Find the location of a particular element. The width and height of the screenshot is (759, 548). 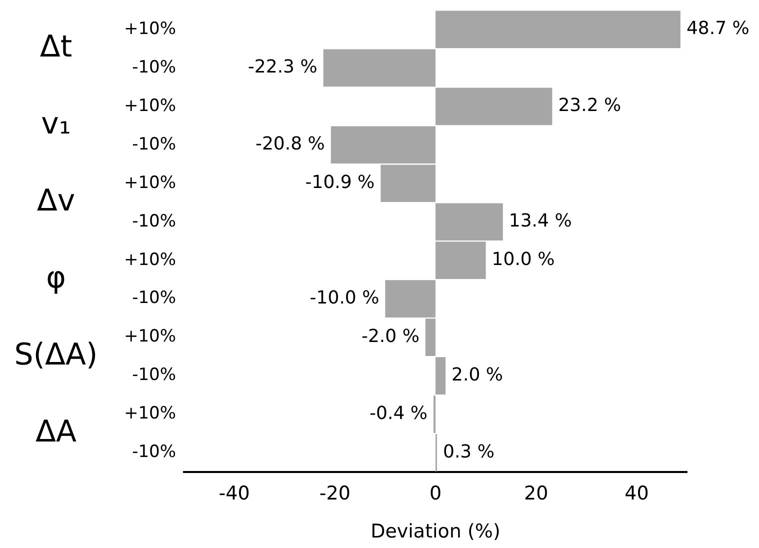

text: φ is located at coordinates (56, 278).